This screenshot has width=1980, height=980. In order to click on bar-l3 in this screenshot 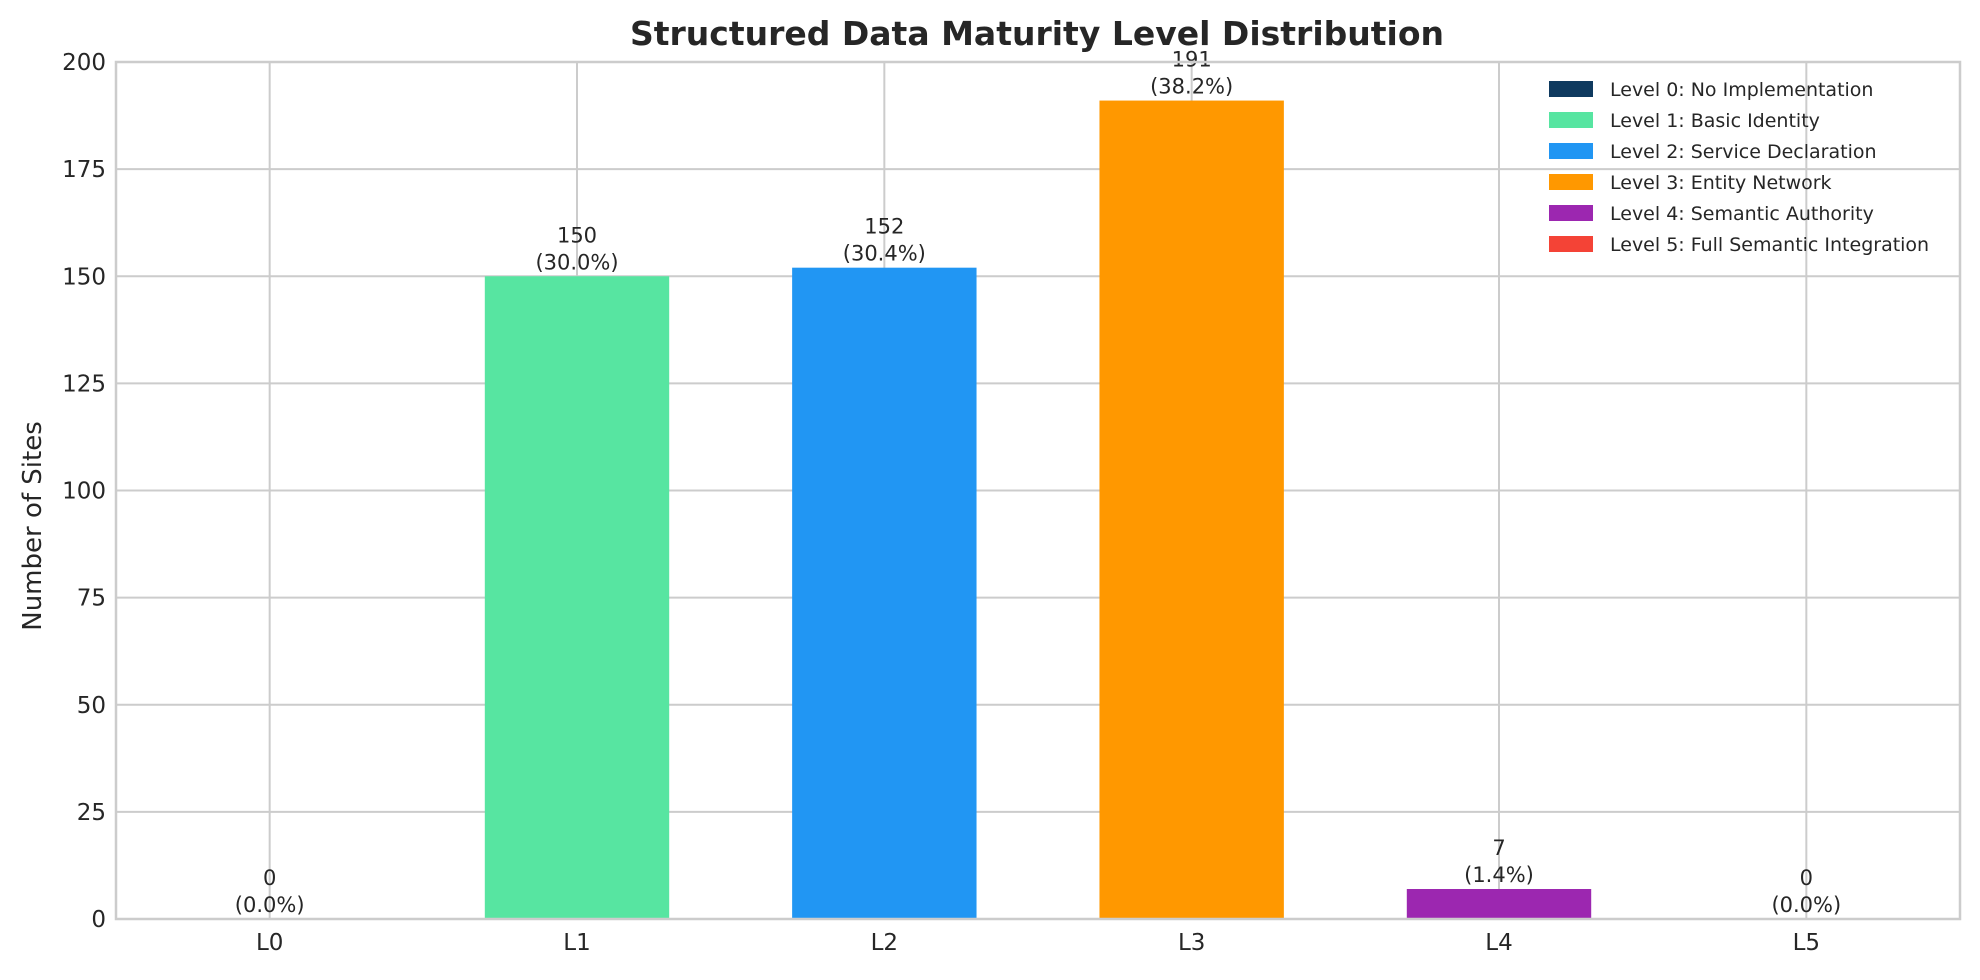, I will do `click(1191, 509)`.